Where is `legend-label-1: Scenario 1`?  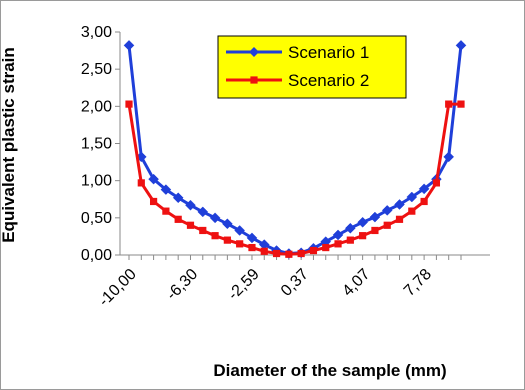
legend-label-1: Scenario 1 is located at coordinates (328, 52).